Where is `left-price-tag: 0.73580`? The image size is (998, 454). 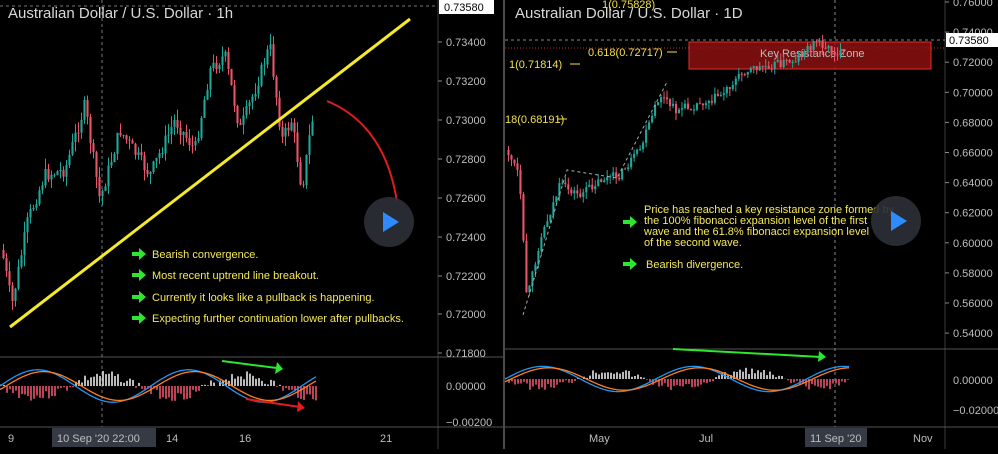 left-price-tag: 0.73580 is located at coordinates (464, 8).